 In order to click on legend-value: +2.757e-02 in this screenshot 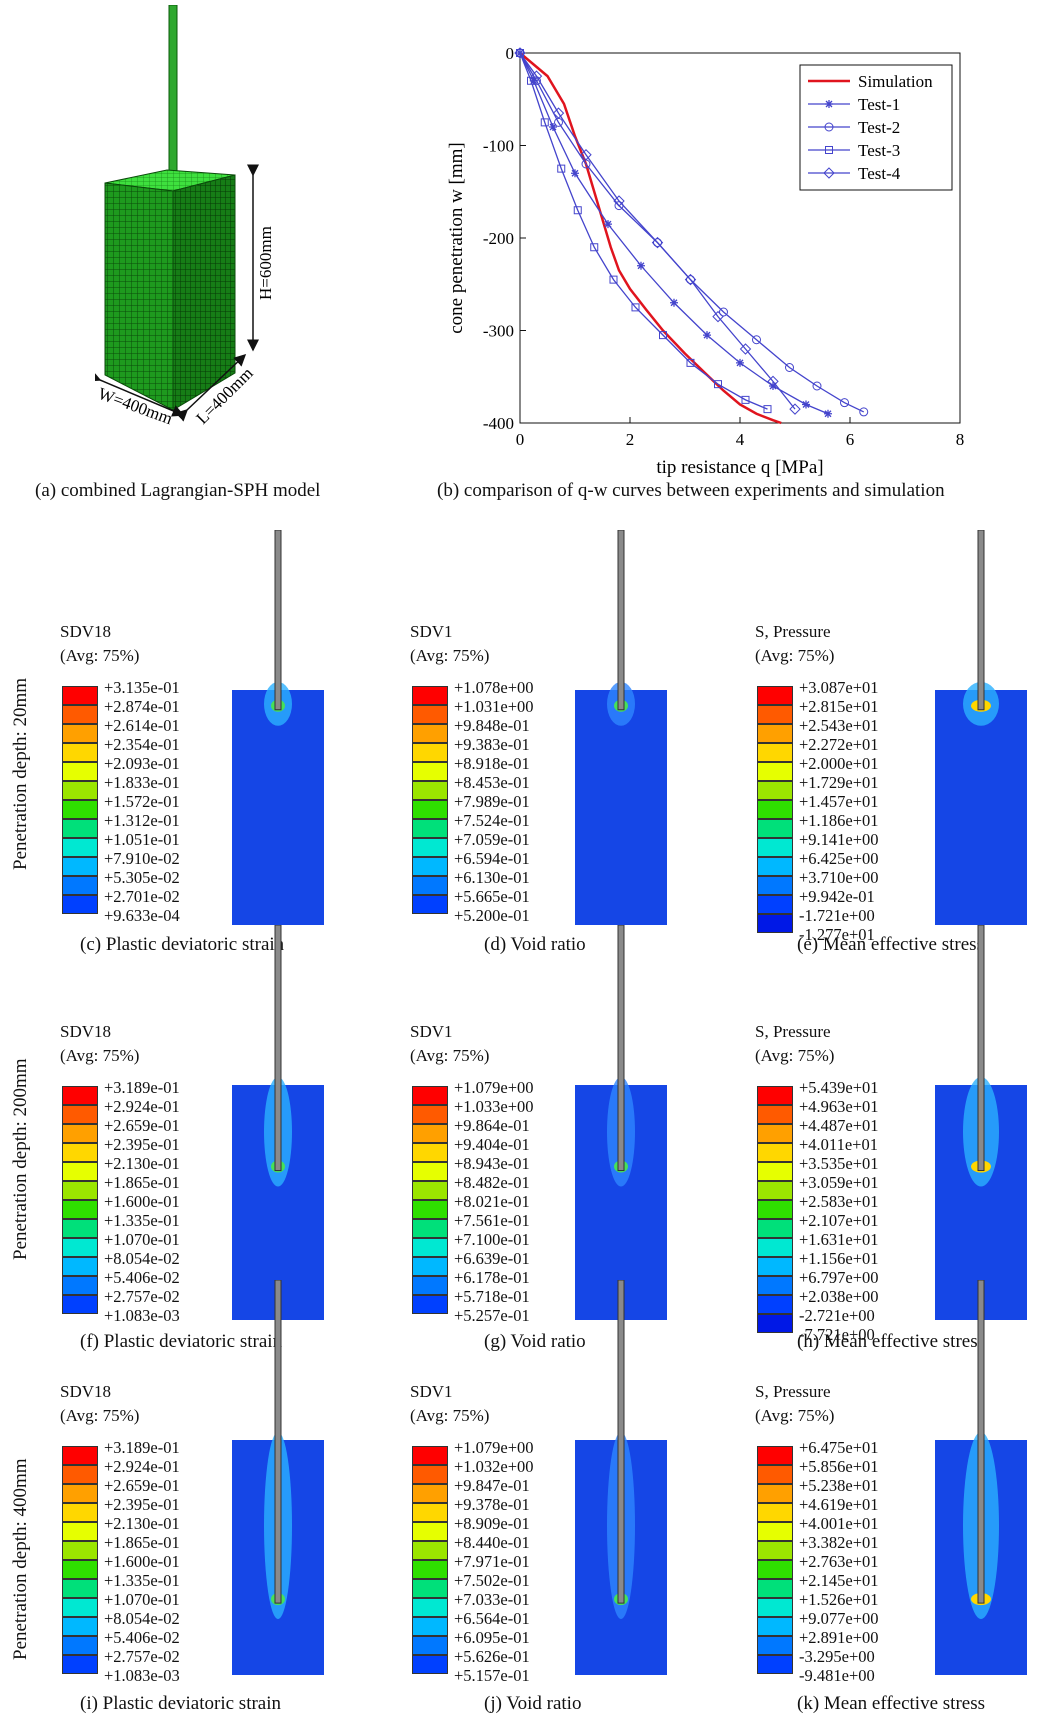, I will do `click(142, 1296)`.